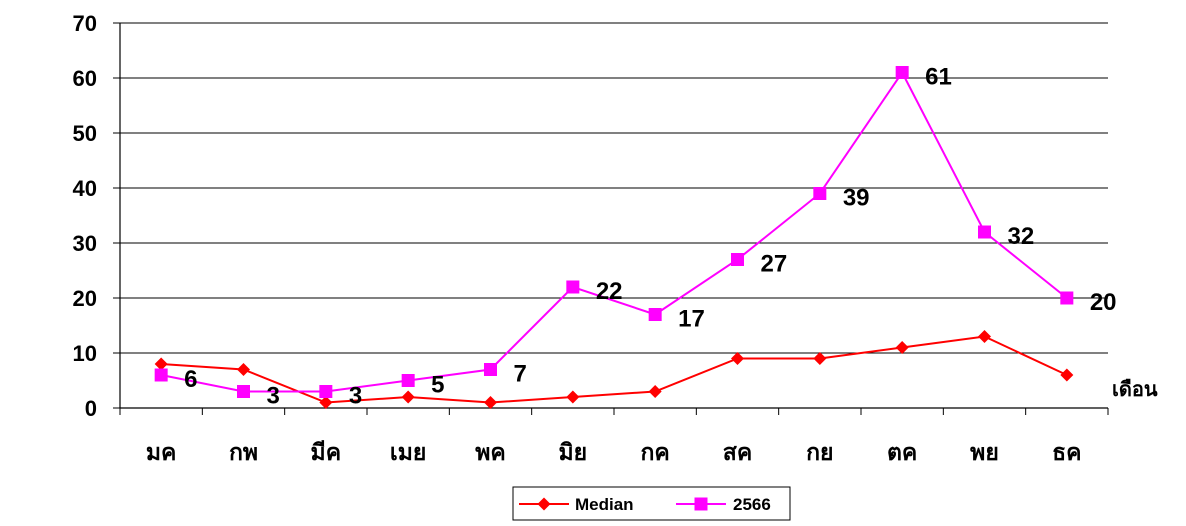 Image resolution: width=1186 pixels, height=526 pixels. What do you see at coordinates (938, 77) in the screenshot?
I see `data-label: 61` at bounding box center [938, 77].